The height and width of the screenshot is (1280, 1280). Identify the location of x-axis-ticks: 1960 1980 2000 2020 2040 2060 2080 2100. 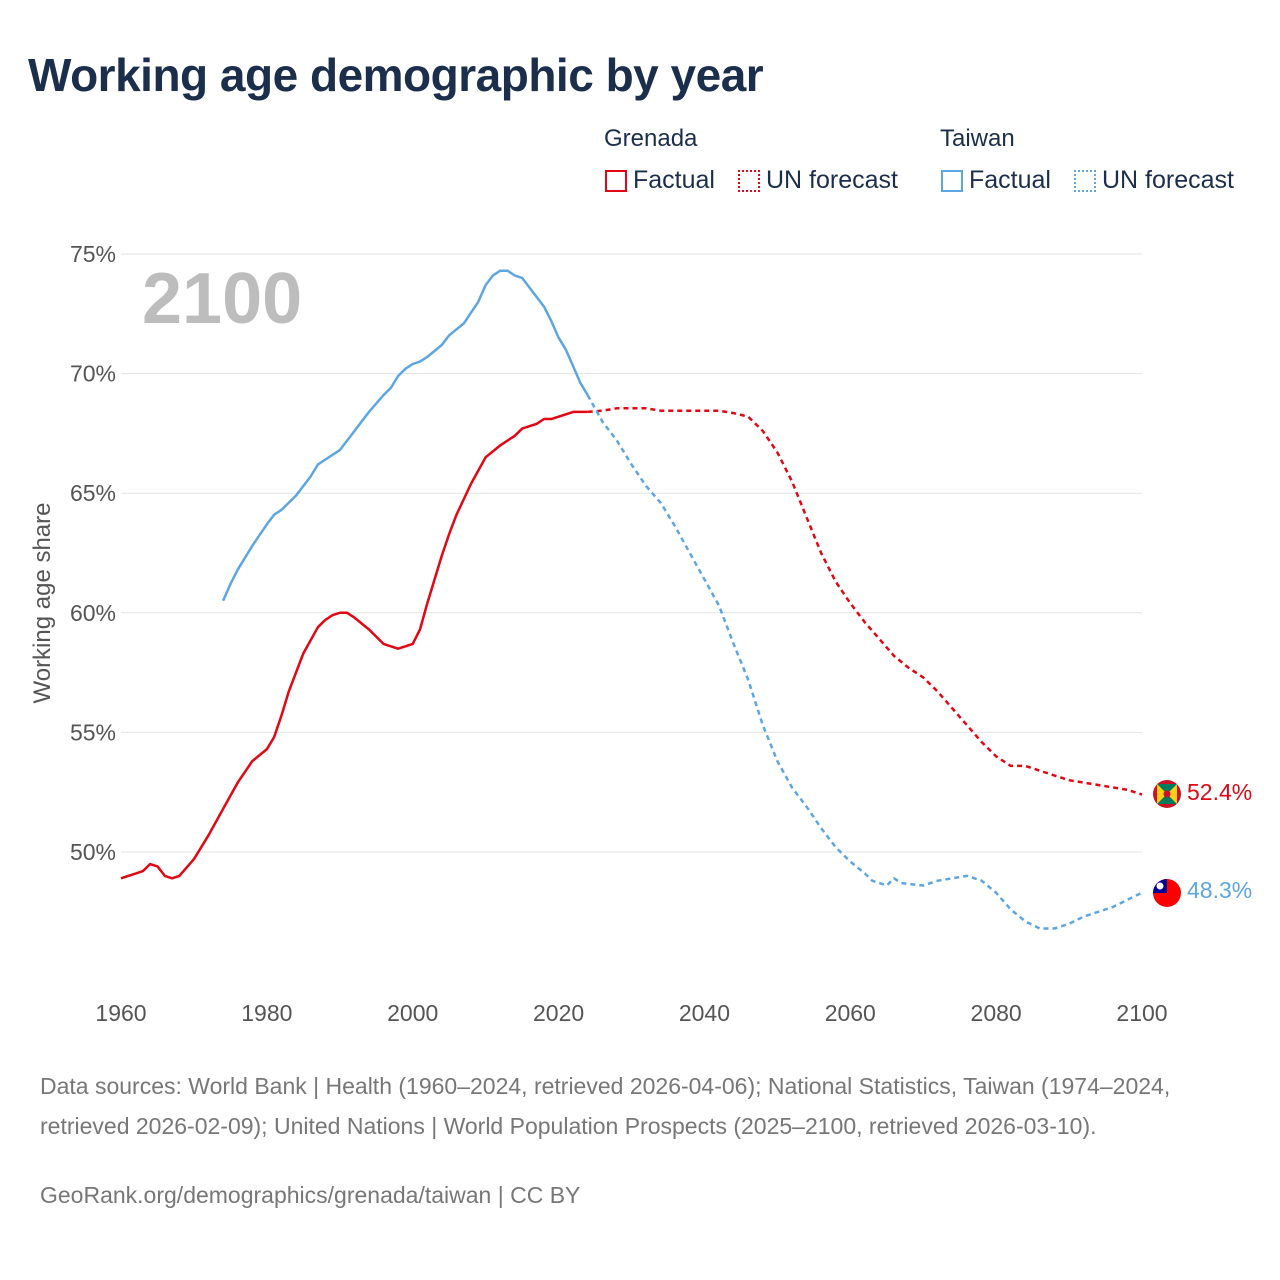
(631, 1013).